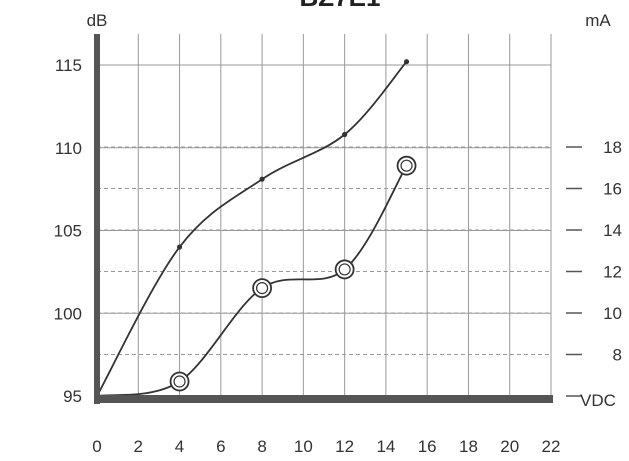 The height and width of the screenshot is (461, 629). I want to click on x-tick-label-10: 10, so click(303, 446).